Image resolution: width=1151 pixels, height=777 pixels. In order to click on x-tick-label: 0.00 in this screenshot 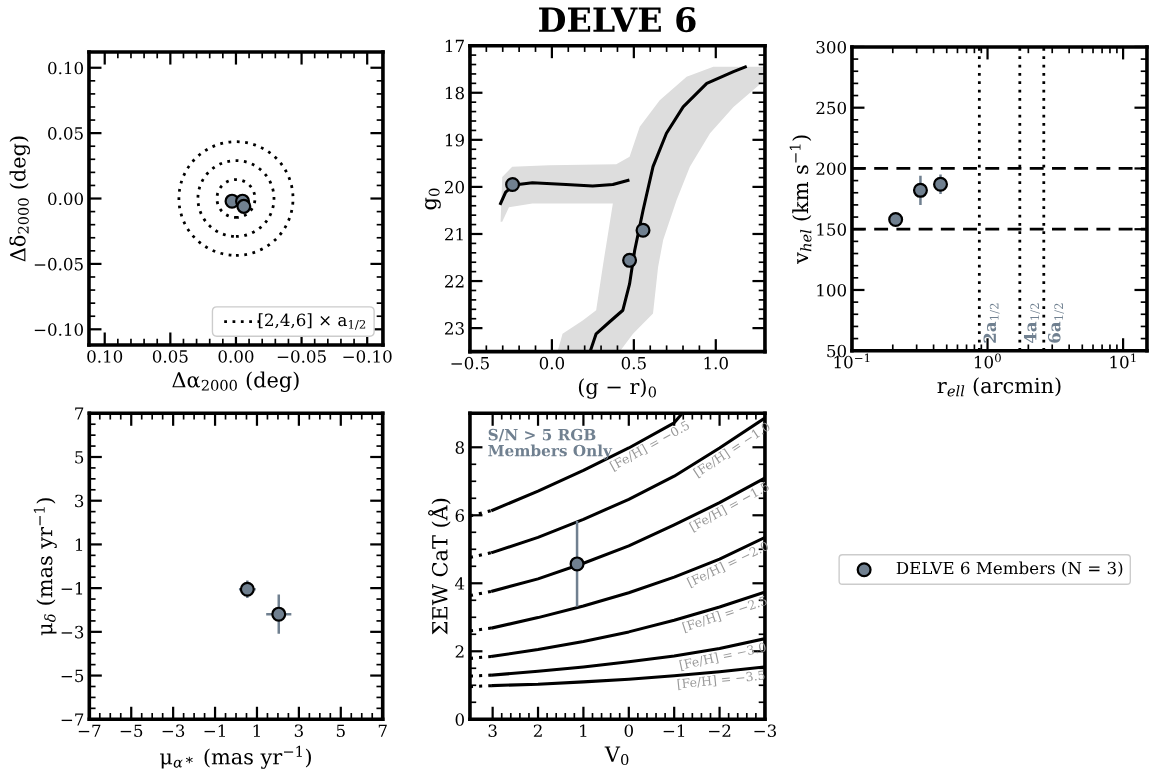, I will do `click(236, 356)`.